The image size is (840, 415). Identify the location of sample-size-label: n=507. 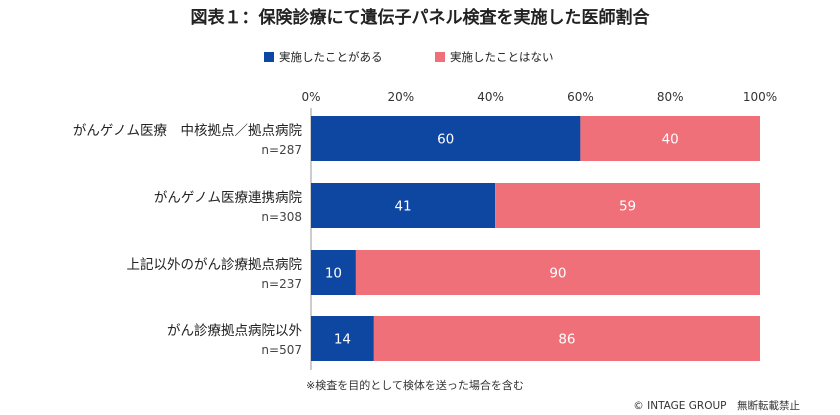
(281, 350).